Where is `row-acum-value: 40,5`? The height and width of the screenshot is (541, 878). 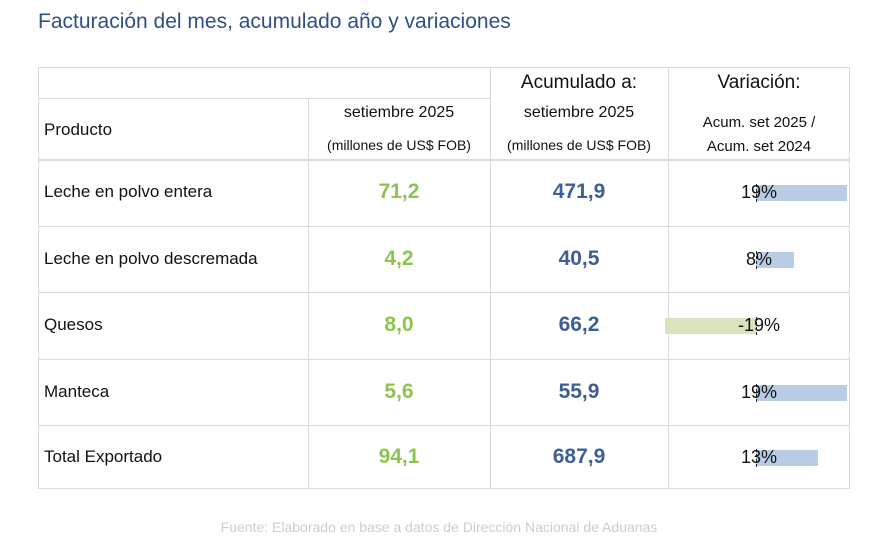 row-acum-value: 40,5 is located at coordinates (579, 258).